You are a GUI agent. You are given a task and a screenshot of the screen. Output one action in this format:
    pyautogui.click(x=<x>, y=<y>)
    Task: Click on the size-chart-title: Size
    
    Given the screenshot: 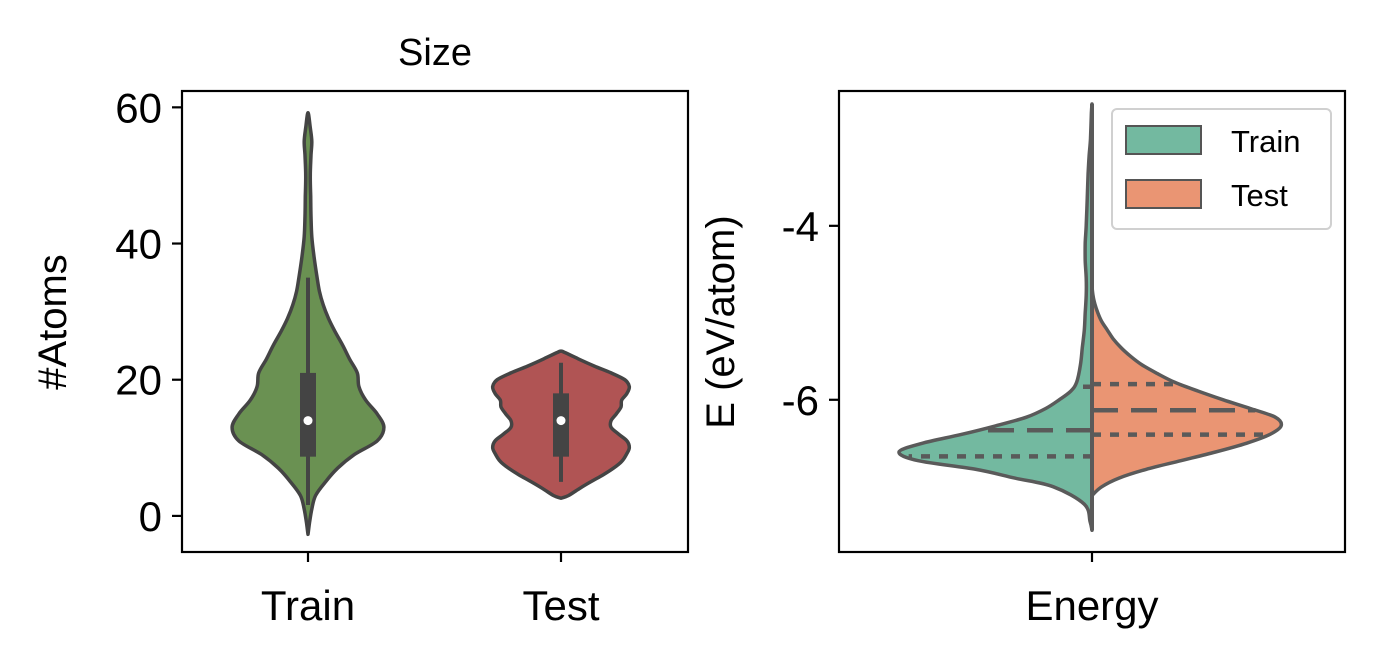 What is the action you would take?
    pyautogui.click(x=435, y=53)
    